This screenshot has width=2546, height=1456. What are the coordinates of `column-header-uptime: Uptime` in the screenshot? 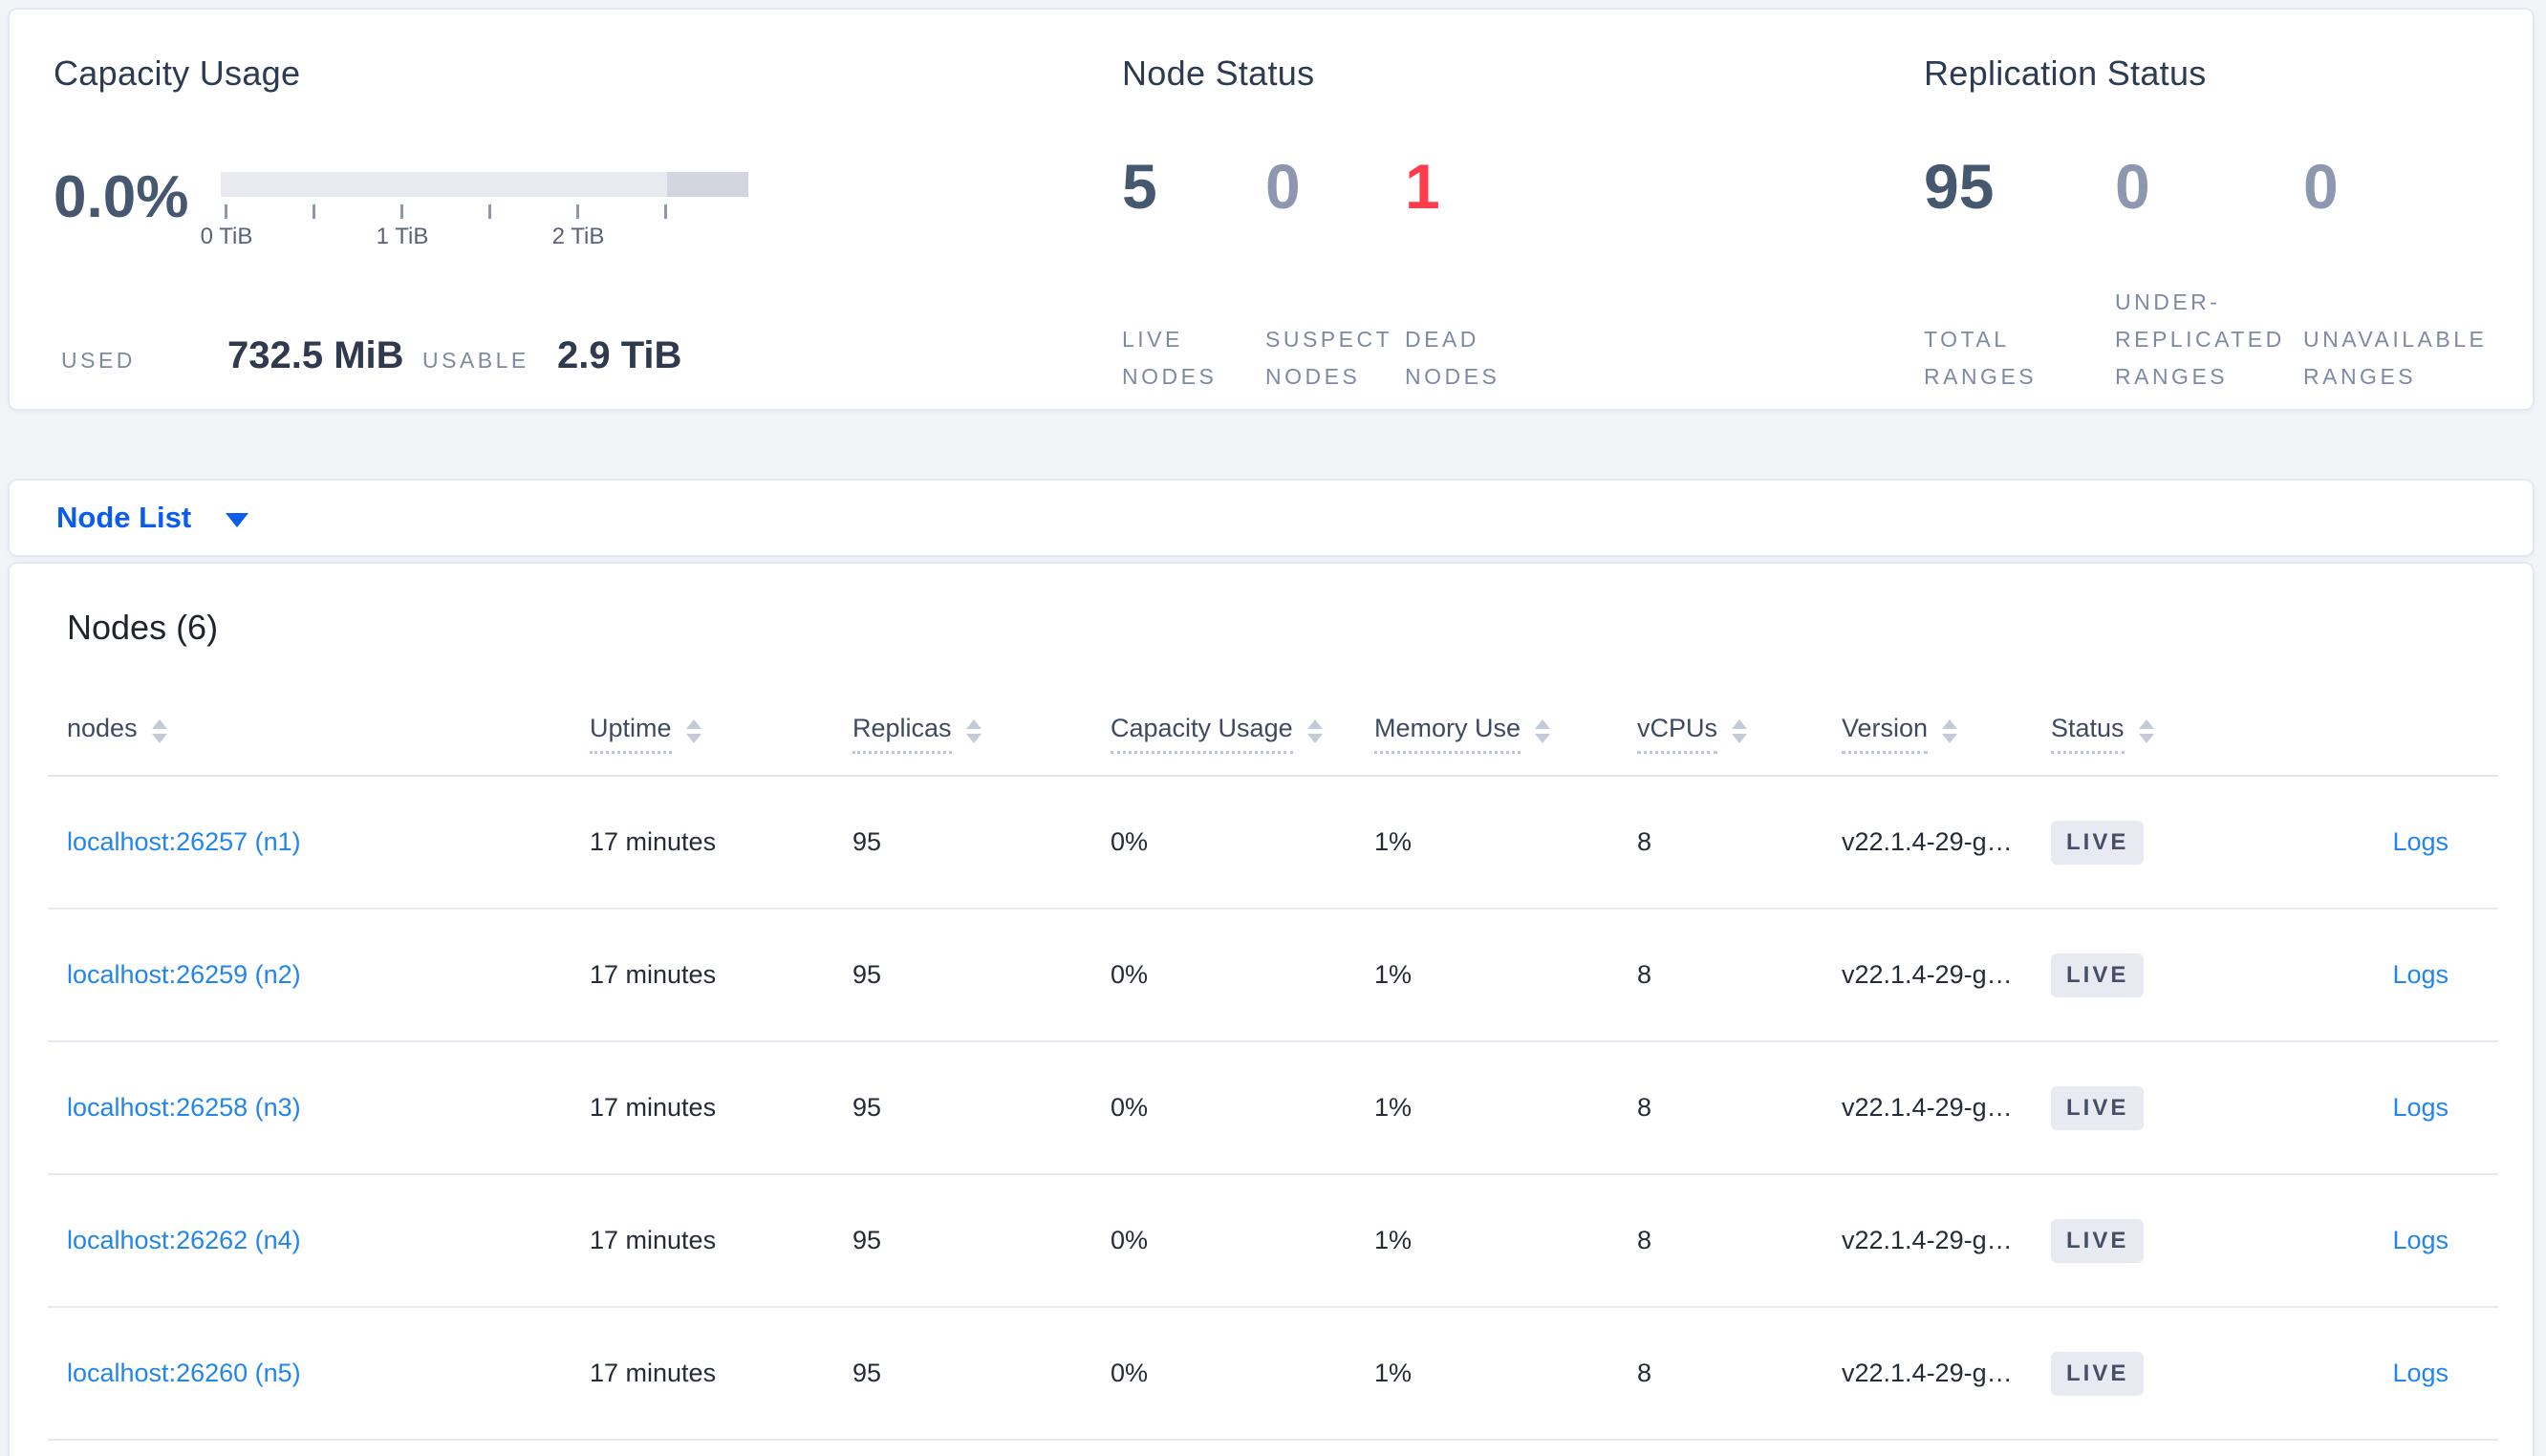 It's located at (645, 734).